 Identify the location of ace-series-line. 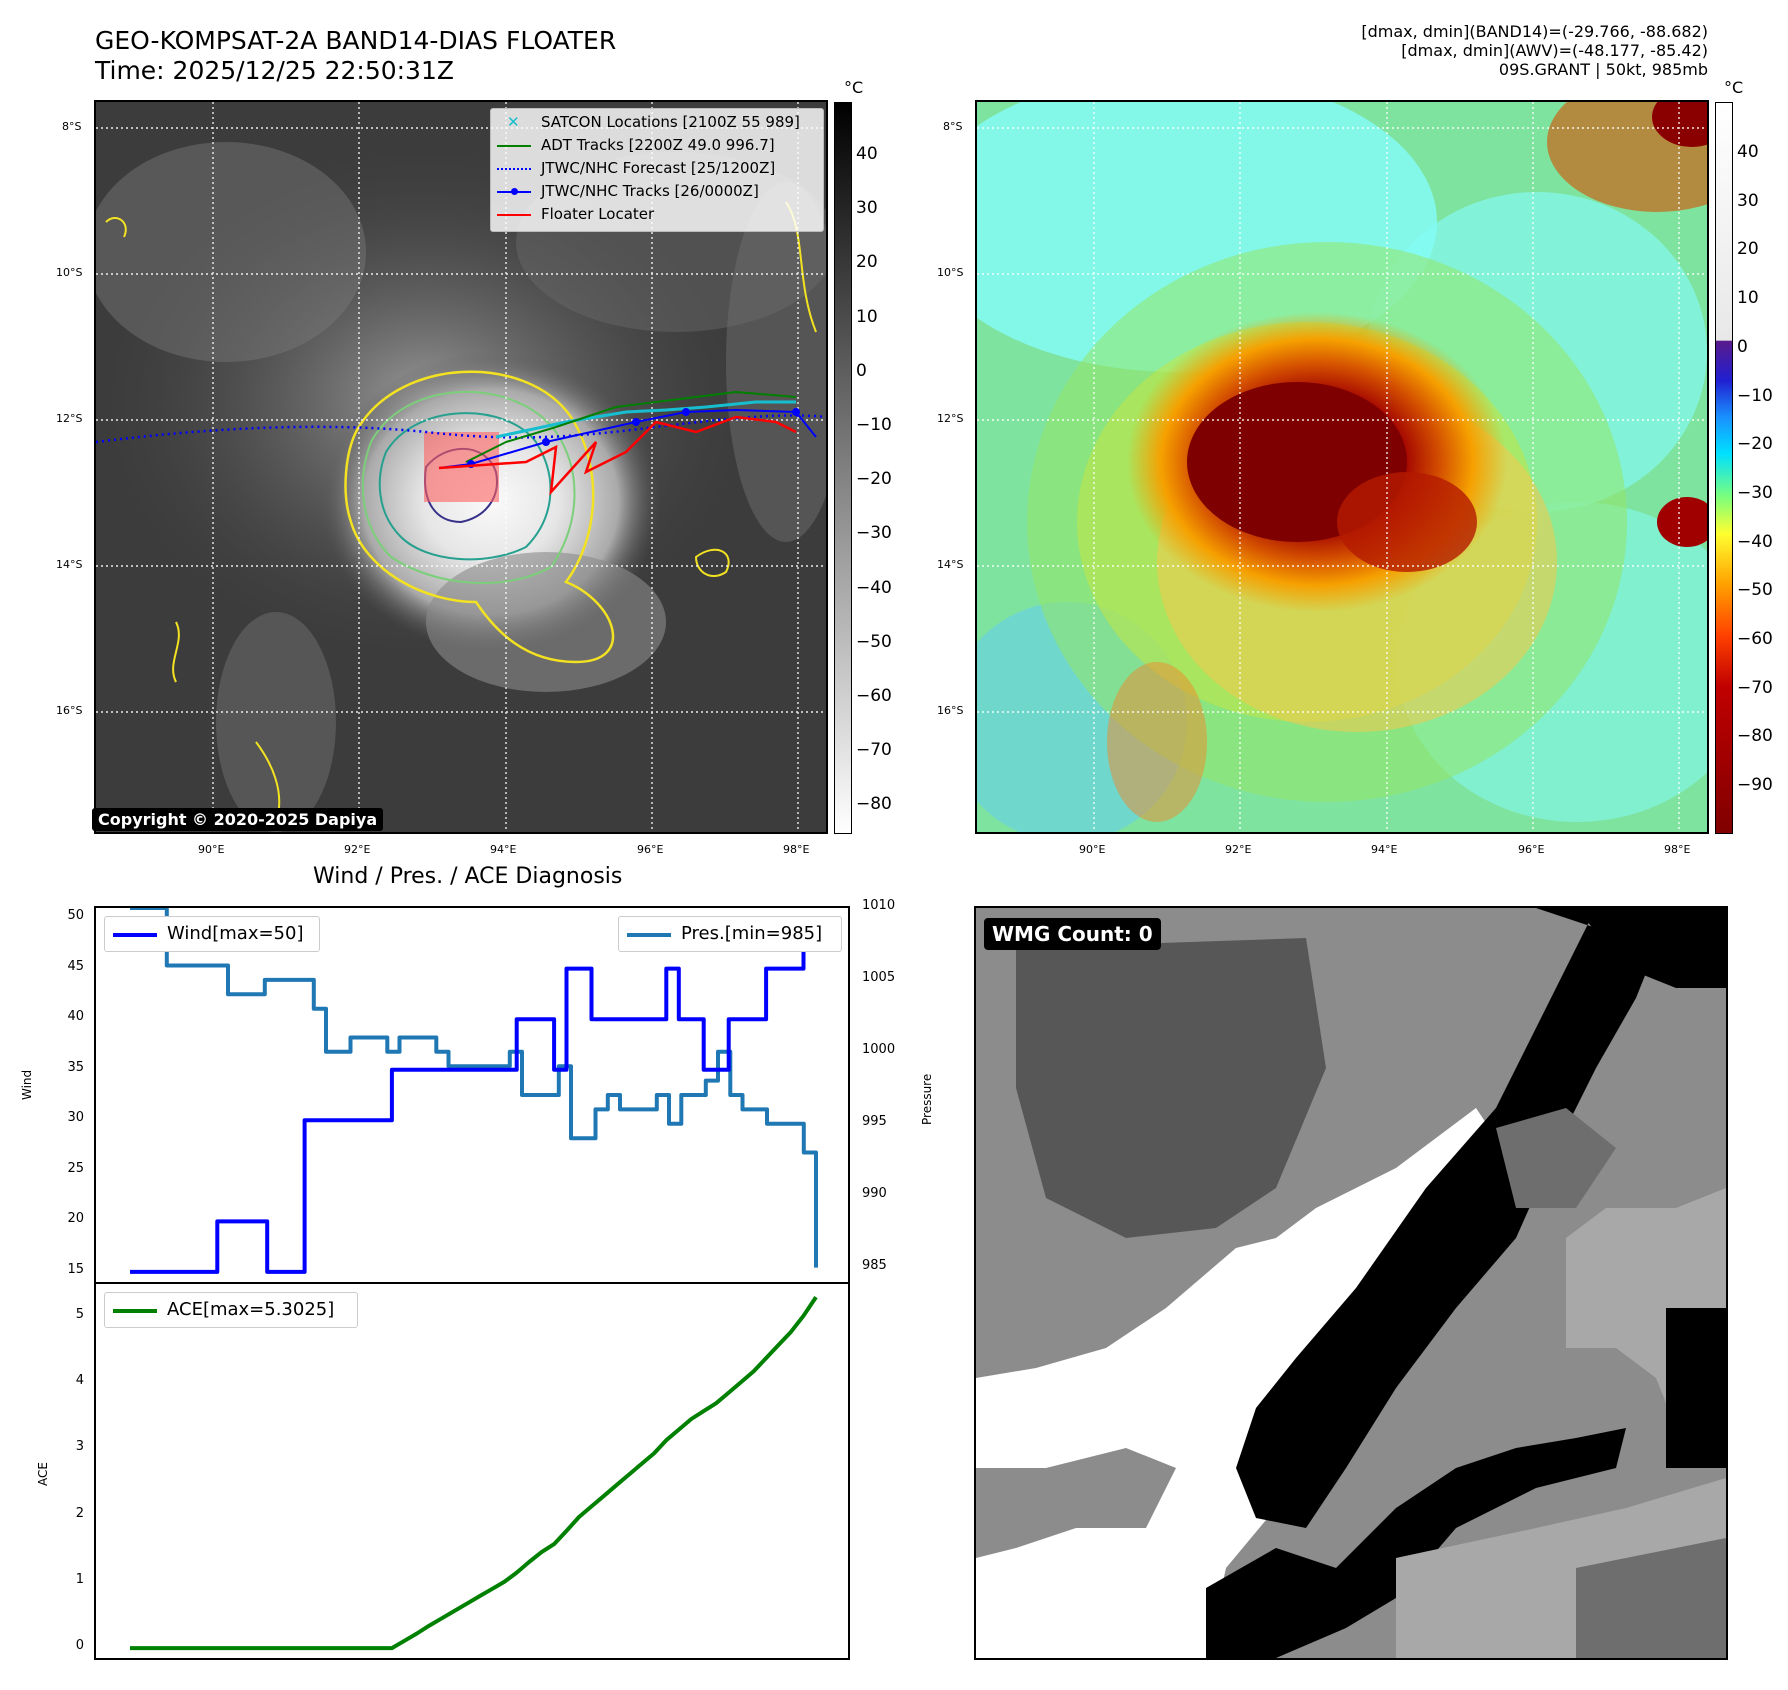
(474, 1473).